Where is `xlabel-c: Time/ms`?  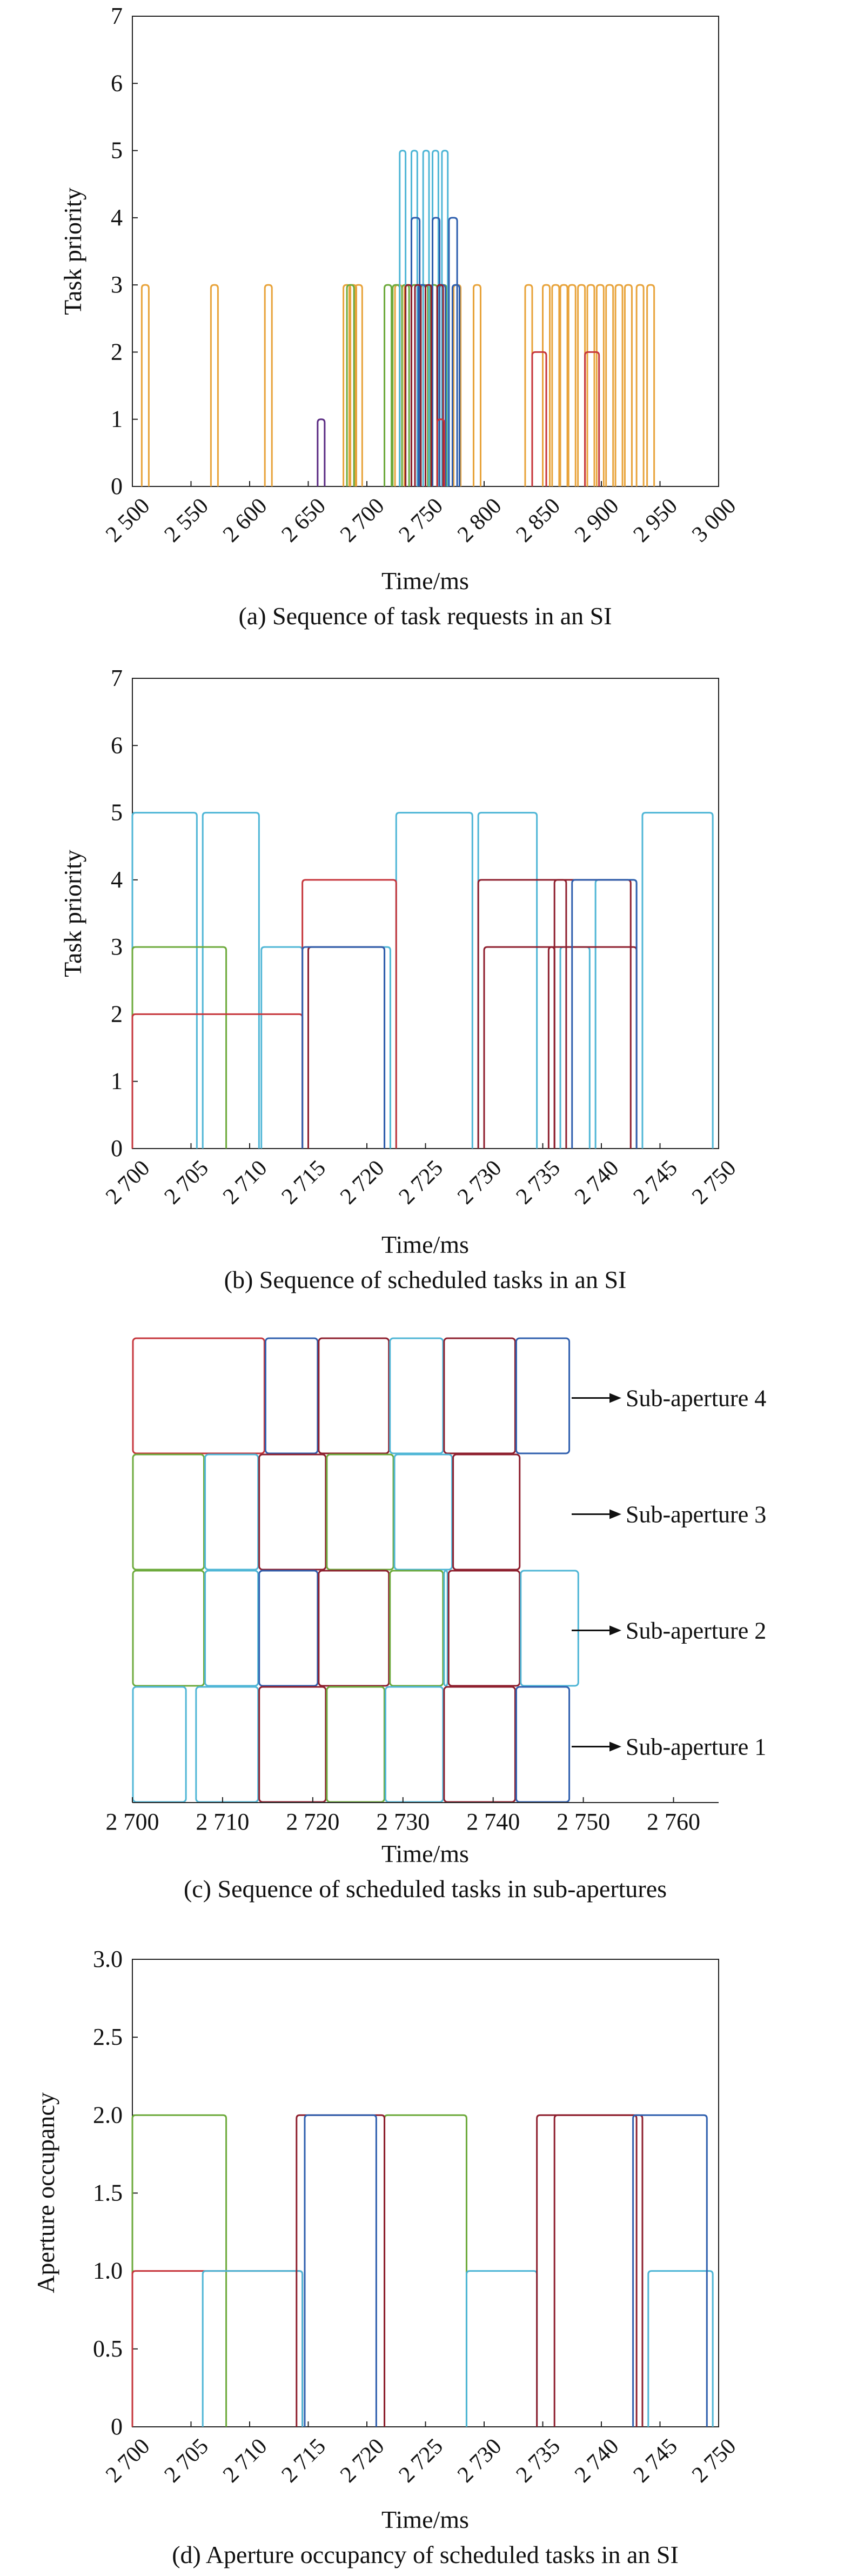
xlabel-c: Time/ms is located at coordinates (425, 1853).